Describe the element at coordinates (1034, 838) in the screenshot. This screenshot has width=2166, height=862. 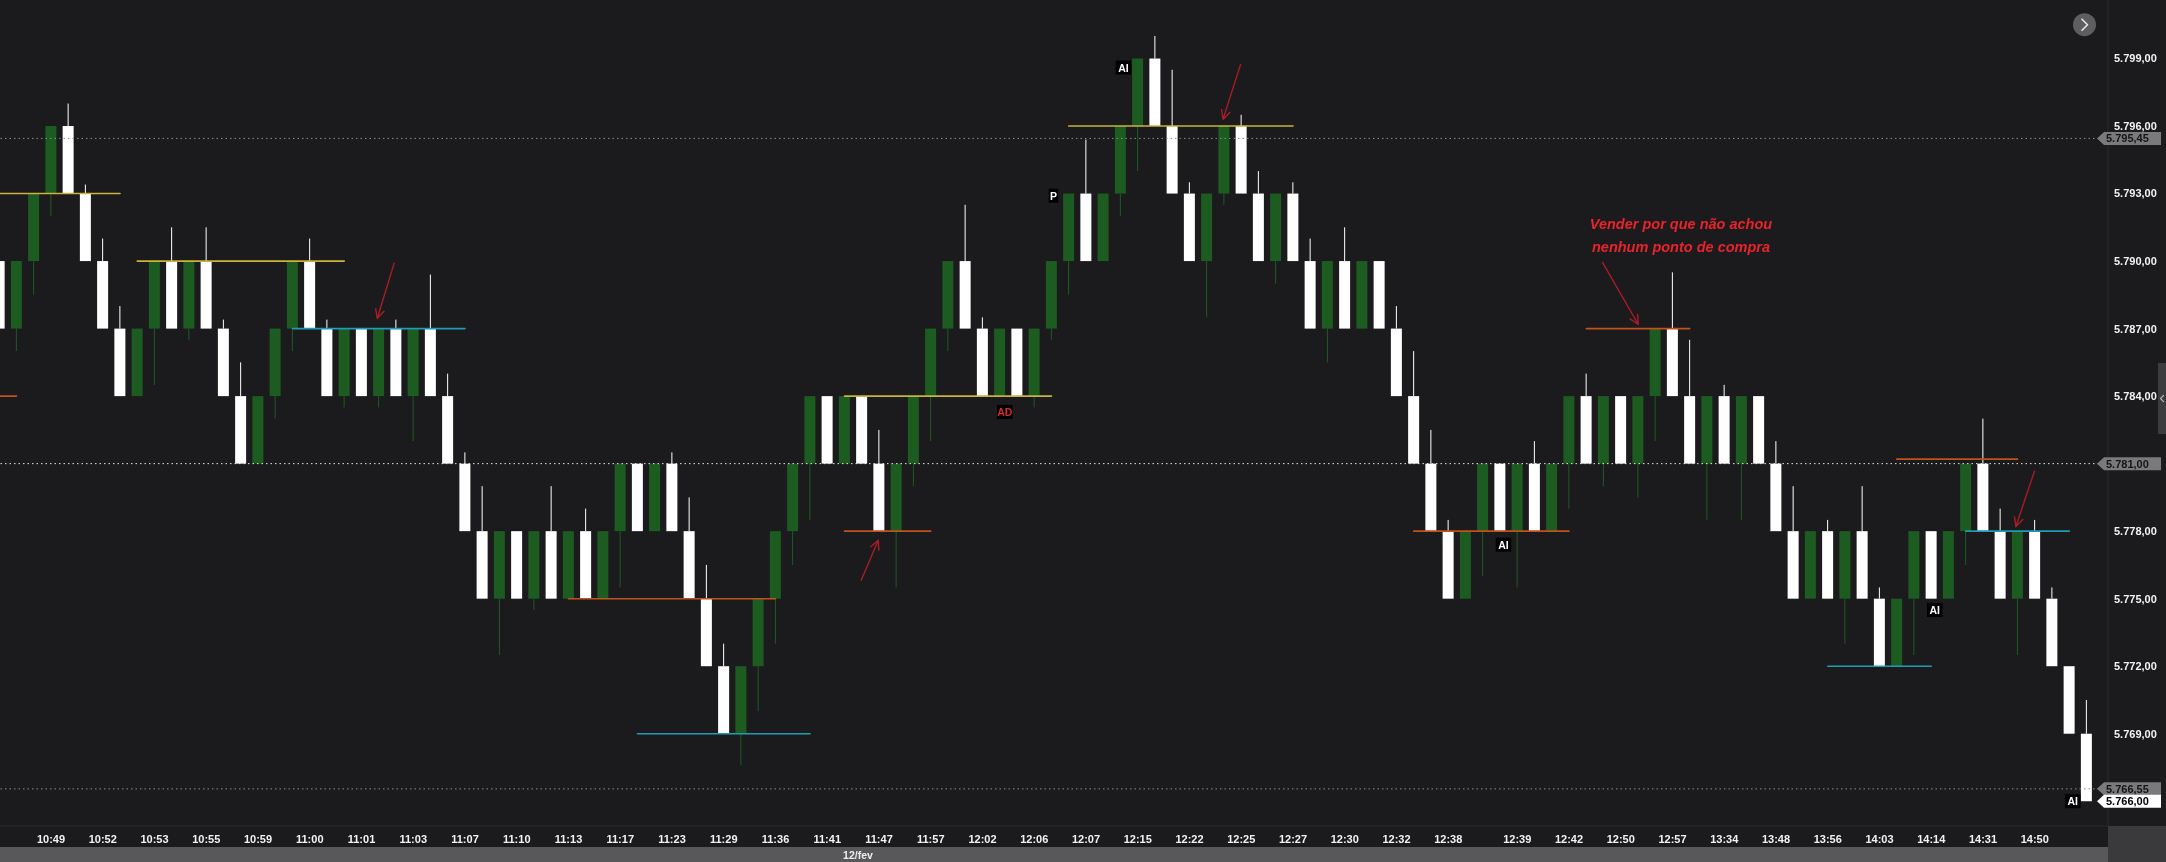
I see `x-tick-label: 12:06` at that location.